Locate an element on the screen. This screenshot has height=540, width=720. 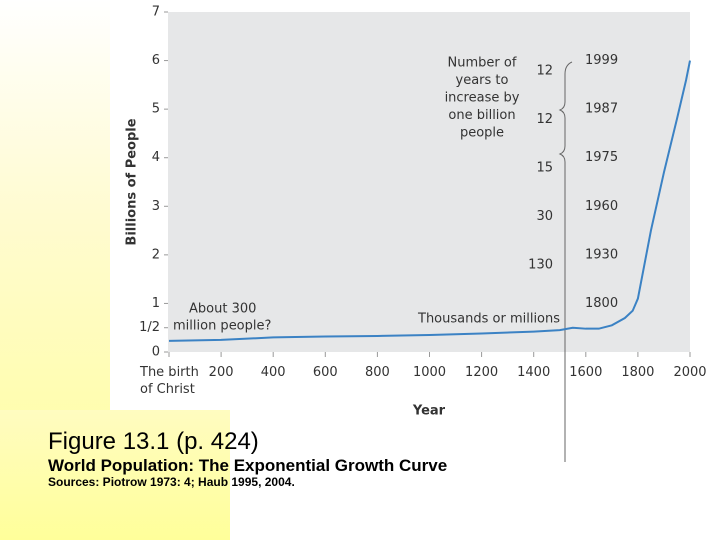
x-tick-label: The birth of Christ is located at coordinates (169, 381).